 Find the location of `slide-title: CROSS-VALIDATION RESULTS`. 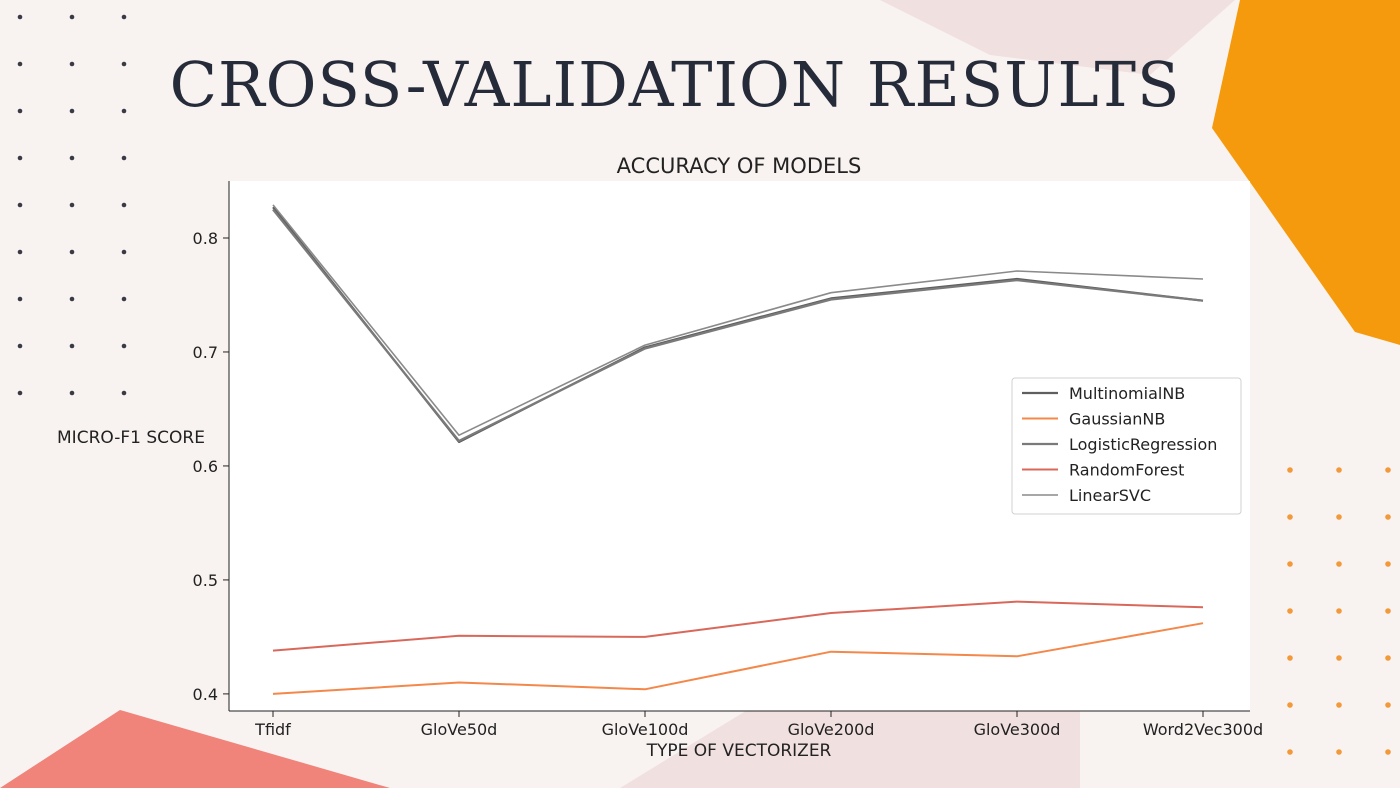

slide-title: CROSS-VALIDATION RESULTS is located at coordinates (675, 84).